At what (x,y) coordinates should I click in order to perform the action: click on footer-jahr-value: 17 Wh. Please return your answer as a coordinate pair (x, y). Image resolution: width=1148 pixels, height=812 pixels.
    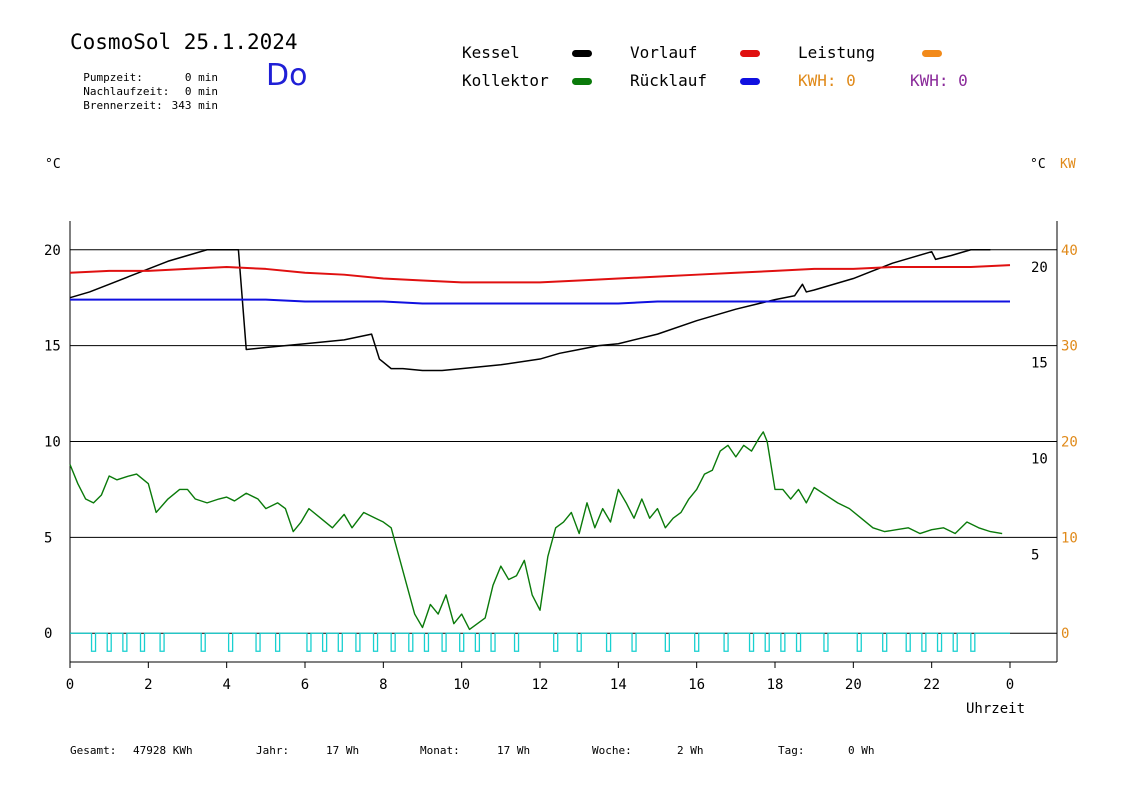
    Looking at the image, I should click on (343, 750).